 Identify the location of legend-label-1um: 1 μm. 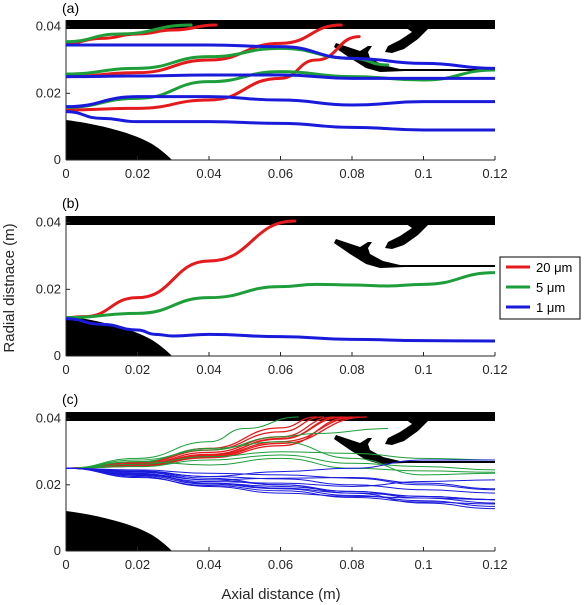
(550, 307).